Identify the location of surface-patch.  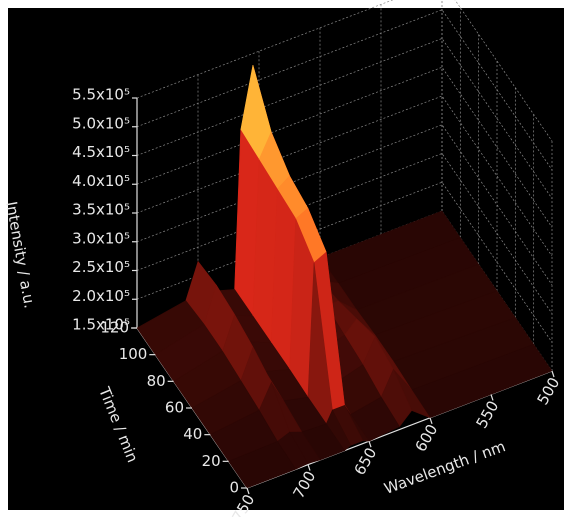
(262, 465).